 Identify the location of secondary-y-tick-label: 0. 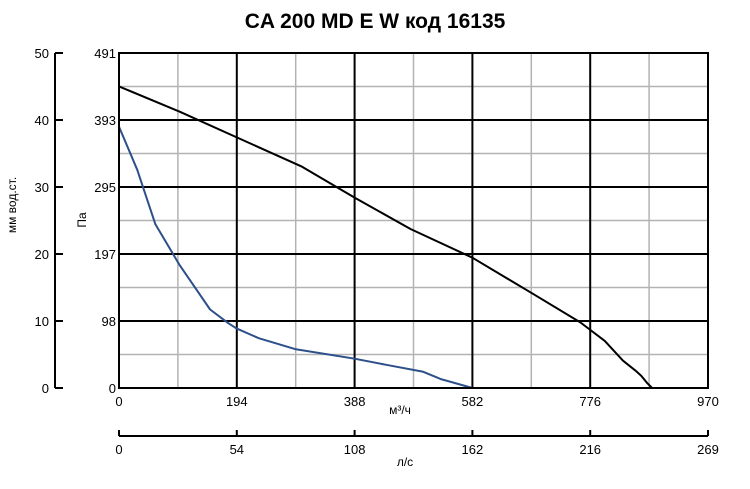
(45, 388).